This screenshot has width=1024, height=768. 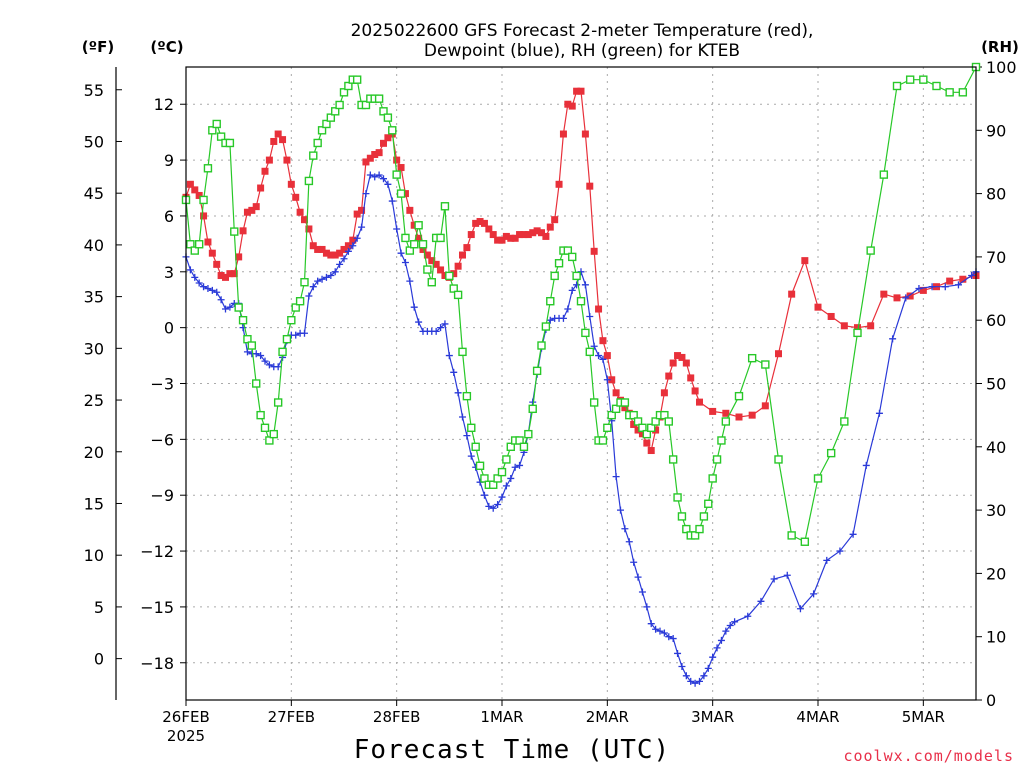 I want to click on rh-tick-label: 30, so click(x=996, y=510).